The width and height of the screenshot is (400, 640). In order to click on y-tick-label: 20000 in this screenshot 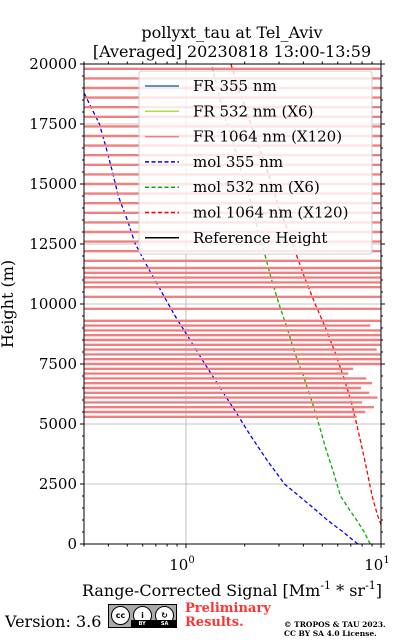, I will do `click(53, 64)`.